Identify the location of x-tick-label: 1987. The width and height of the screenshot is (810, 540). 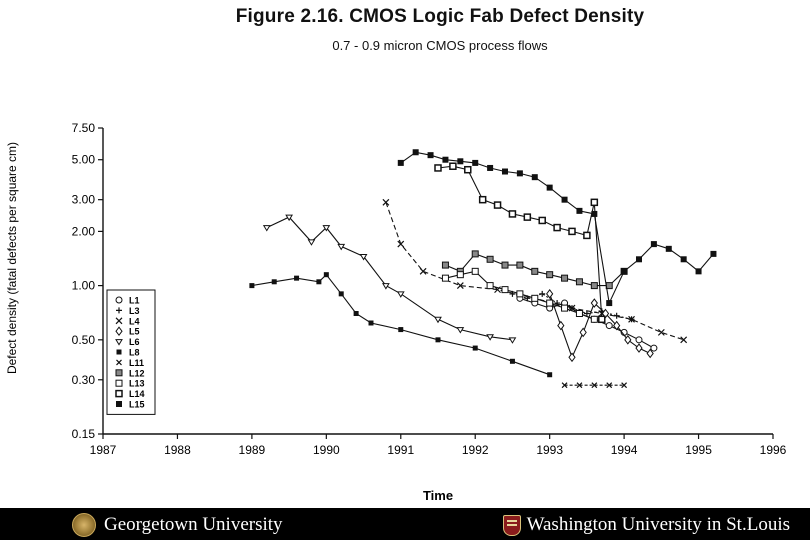
(103, 450).